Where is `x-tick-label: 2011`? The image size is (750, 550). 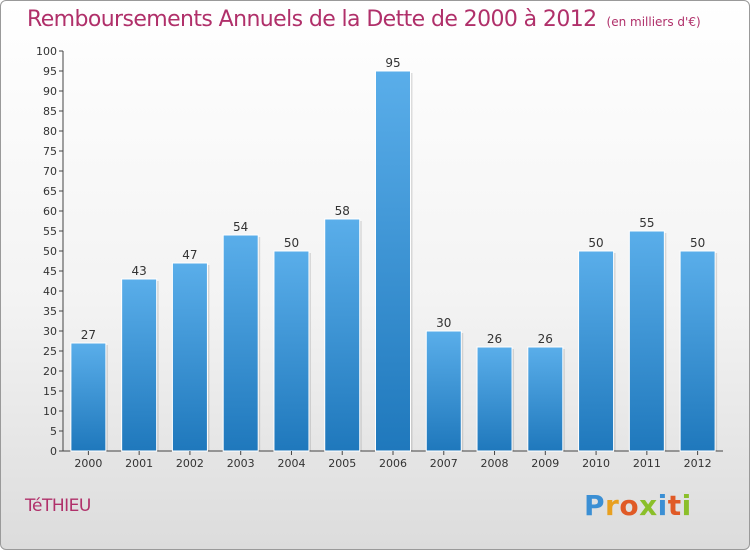
x-tick-label: 2011 is located at coordinates (647, 463).